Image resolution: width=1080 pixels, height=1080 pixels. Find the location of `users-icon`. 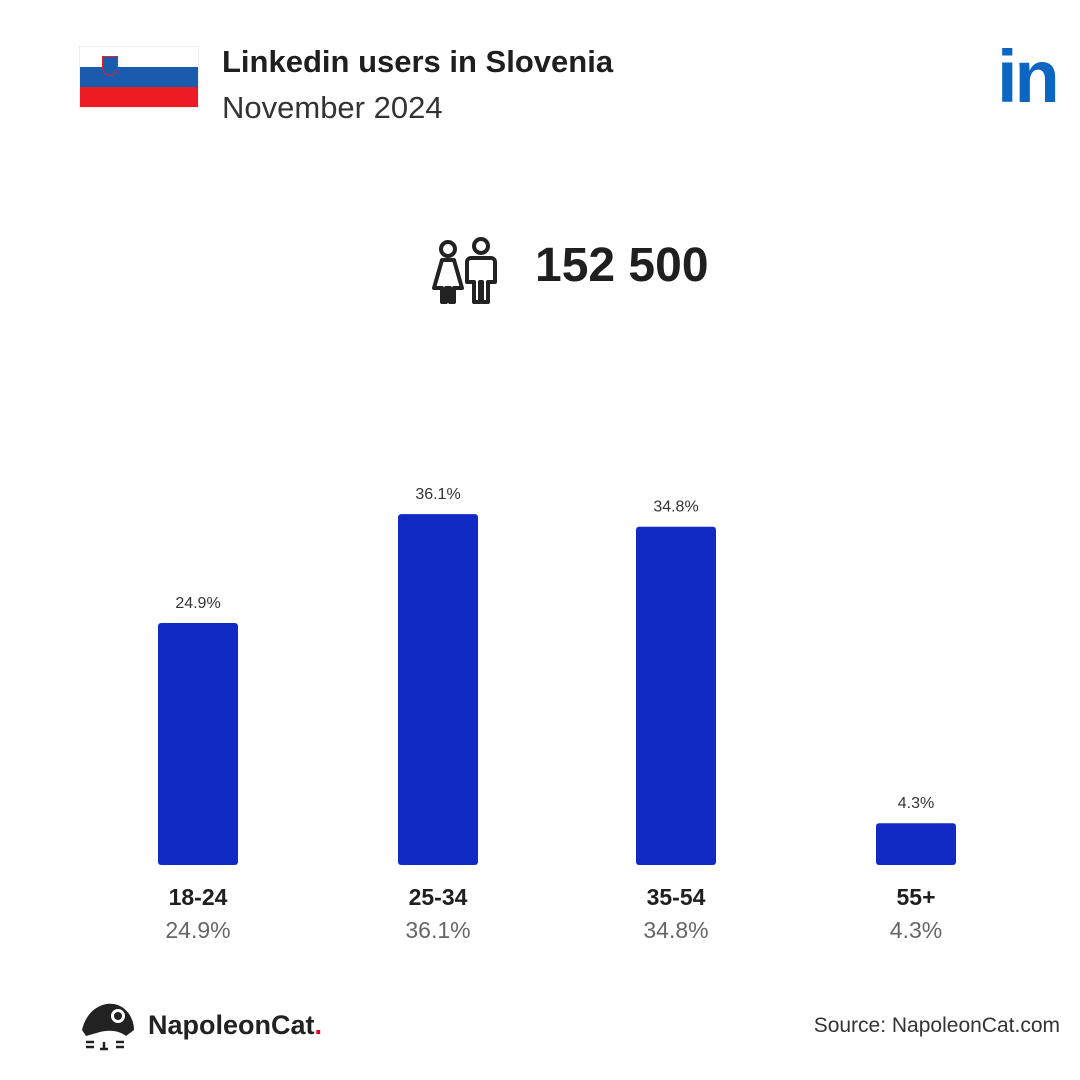

users-icon is located at coordinates (464, 270).